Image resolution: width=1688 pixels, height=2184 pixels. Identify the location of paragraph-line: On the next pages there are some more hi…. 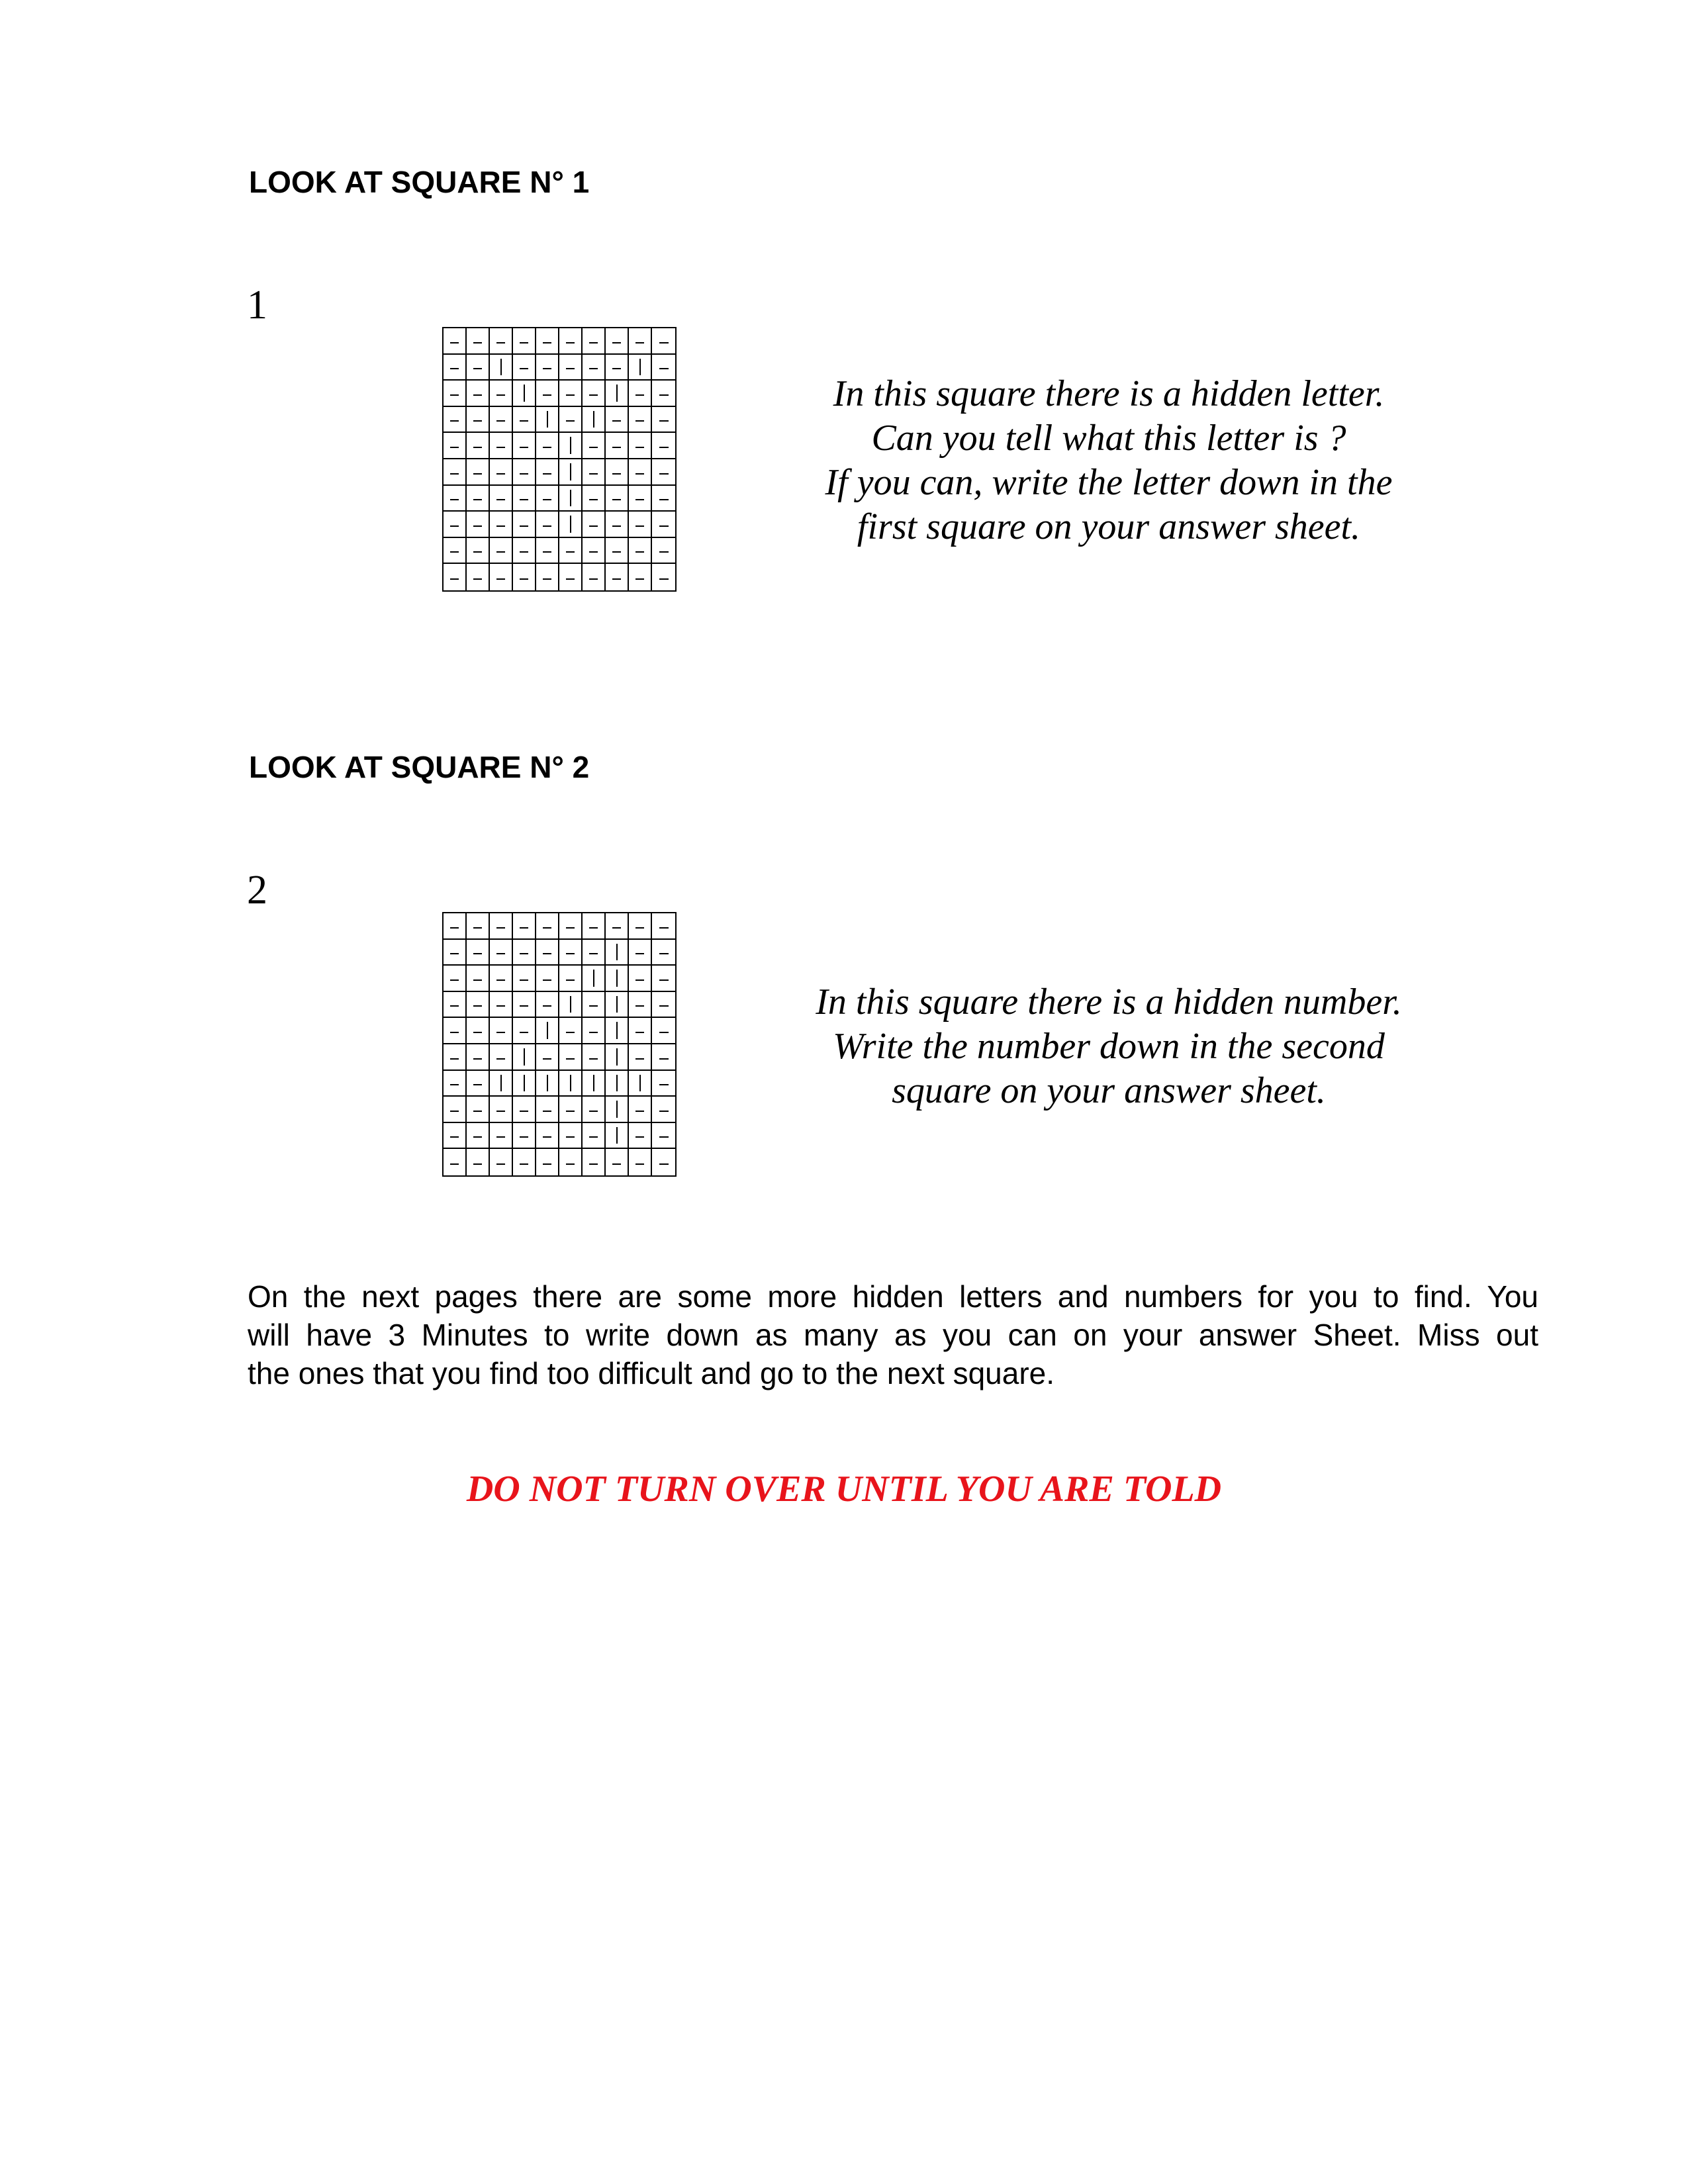
(893, 1296).